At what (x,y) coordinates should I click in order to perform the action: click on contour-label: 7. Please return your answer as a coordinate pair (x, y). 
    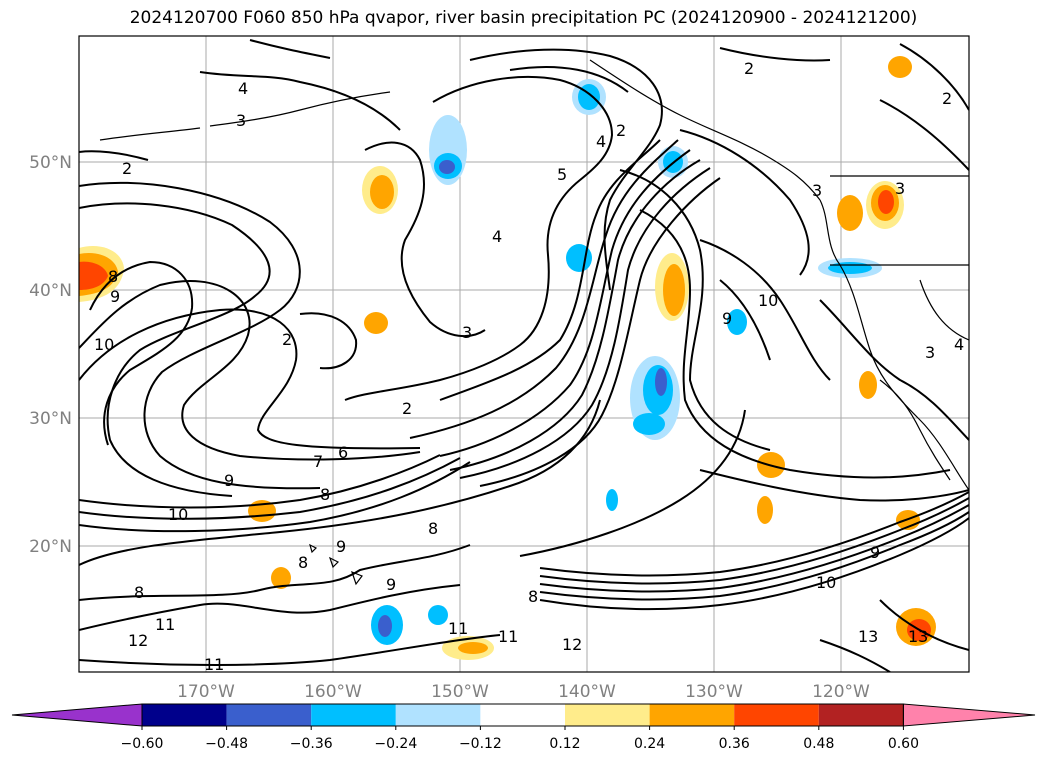
    Looking at the image, I should click on (318, 461).